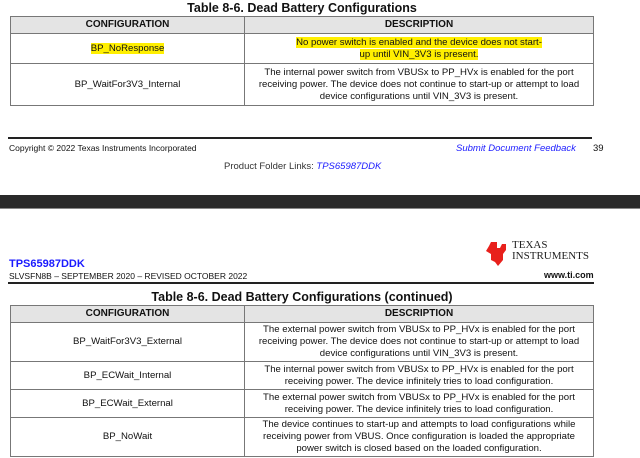 The width and height of the screenshot is (640, 458). What do you see at coordinates (349, 166) in the screenshot?
I see `product-link: TPS65987DDK` at bounding box center [349, 166].